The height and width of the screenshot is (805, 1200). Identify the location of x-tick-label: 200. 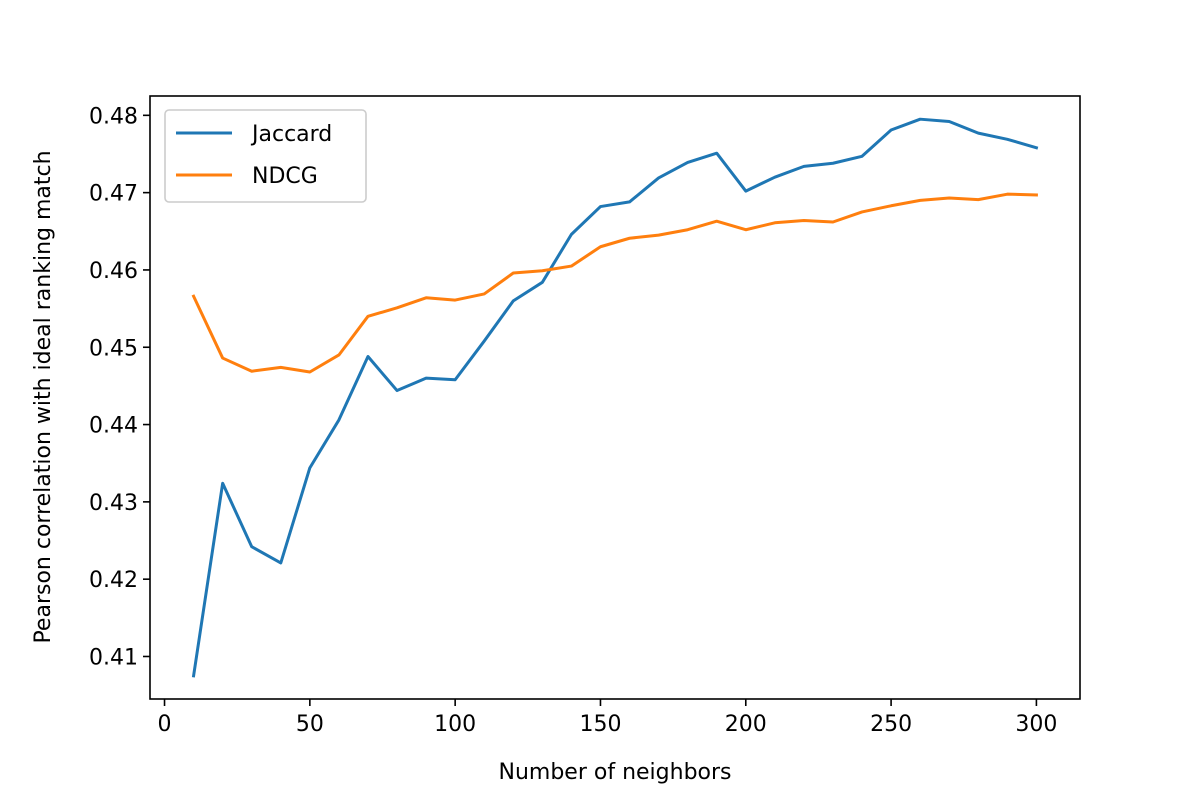
(746, 724).